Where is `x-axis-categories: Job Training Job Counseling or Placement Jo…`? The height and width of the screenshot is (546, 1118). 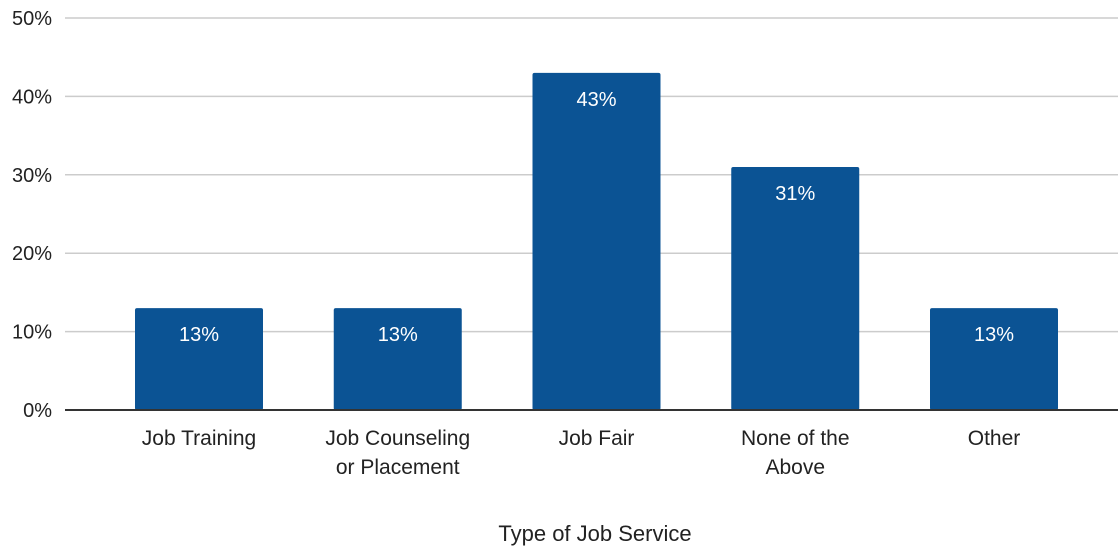
x-axis-categories: Job Training Job Counseling or Placement Jo… is located at coordinates (581, 453).